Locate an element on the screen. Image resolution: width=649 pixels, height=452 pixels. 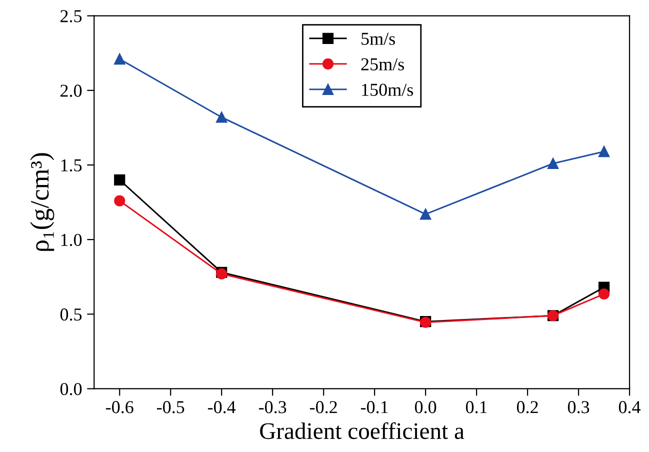
x-tick-label: 0.4 is located at coordinates (629, 407).